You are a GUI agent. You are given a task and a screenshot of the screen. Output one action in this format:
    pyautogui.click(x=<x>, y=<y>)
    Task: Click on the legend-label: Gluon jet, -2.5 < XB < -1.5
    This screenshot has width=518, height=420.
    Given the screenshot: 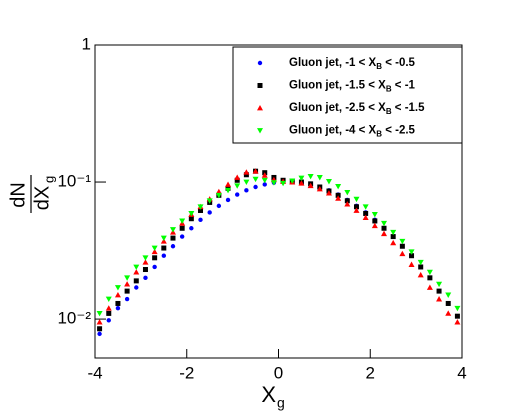 What is the action you would take?
    pyautogui.click(x=357, y=109)
    